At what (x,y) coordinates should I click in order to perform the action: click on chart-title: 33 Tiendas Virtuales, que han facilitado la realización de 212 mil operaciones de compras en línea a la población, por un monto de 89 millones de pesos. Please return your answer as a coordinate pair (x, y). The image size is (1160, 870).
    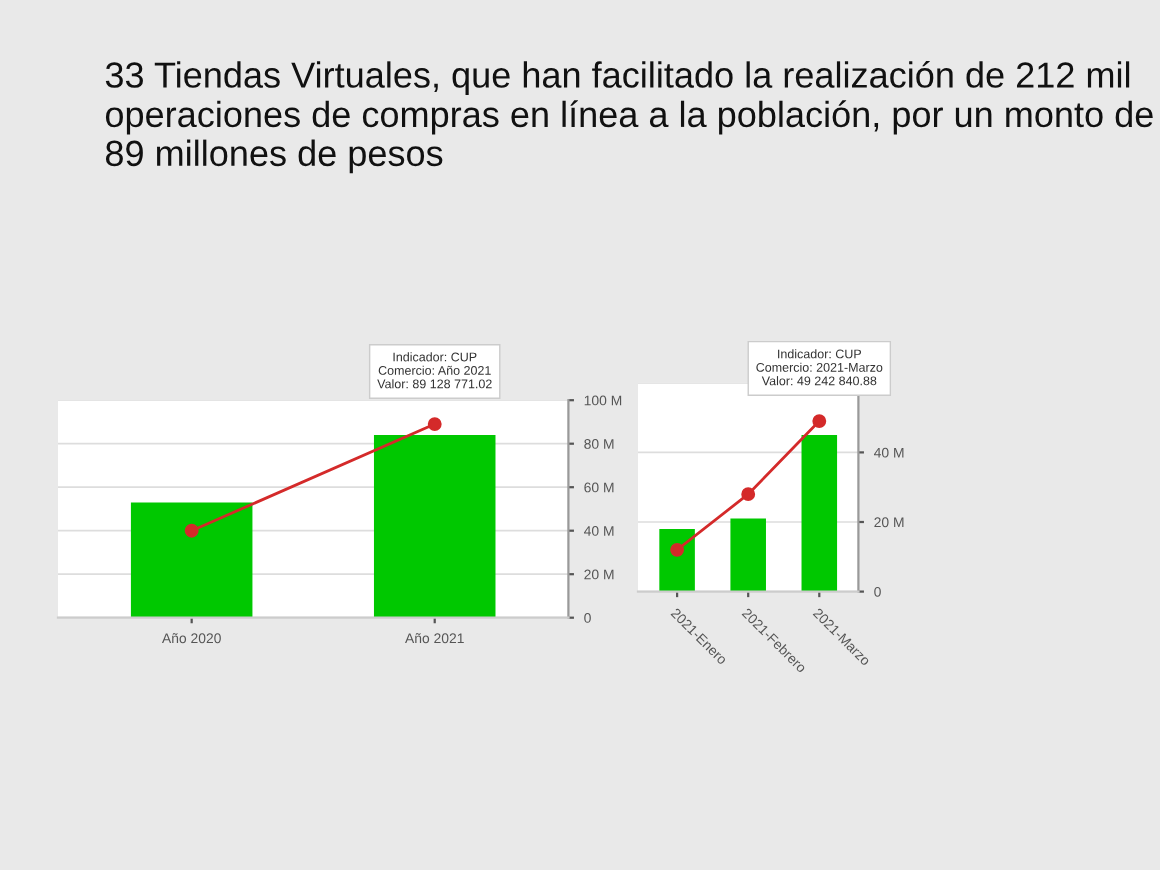
    Looking at the image, I should click on (629, 117).